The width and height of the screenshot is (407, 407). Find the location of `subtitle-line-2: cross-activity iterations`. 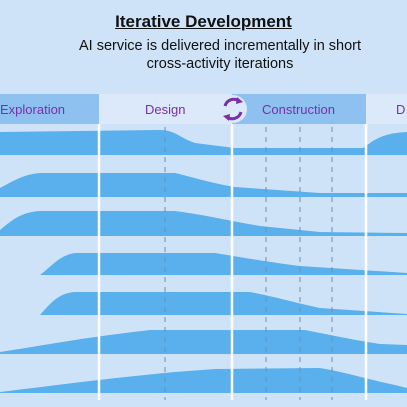

subtitle-line-2: cross-activity iterations is located at coordinates (220, 64).